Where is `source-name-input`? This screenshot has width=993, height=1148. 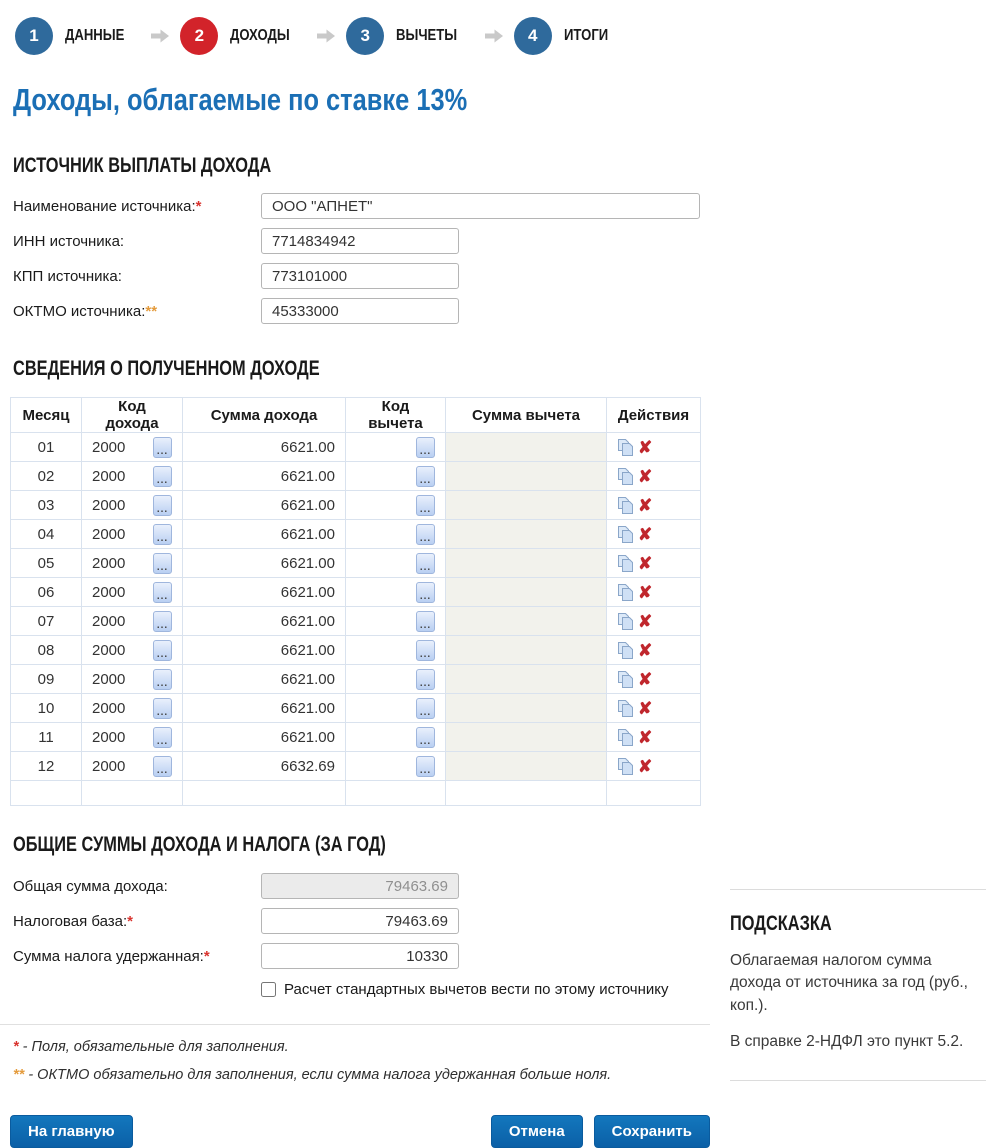
source-name-input is located at coordinates (480, 206).